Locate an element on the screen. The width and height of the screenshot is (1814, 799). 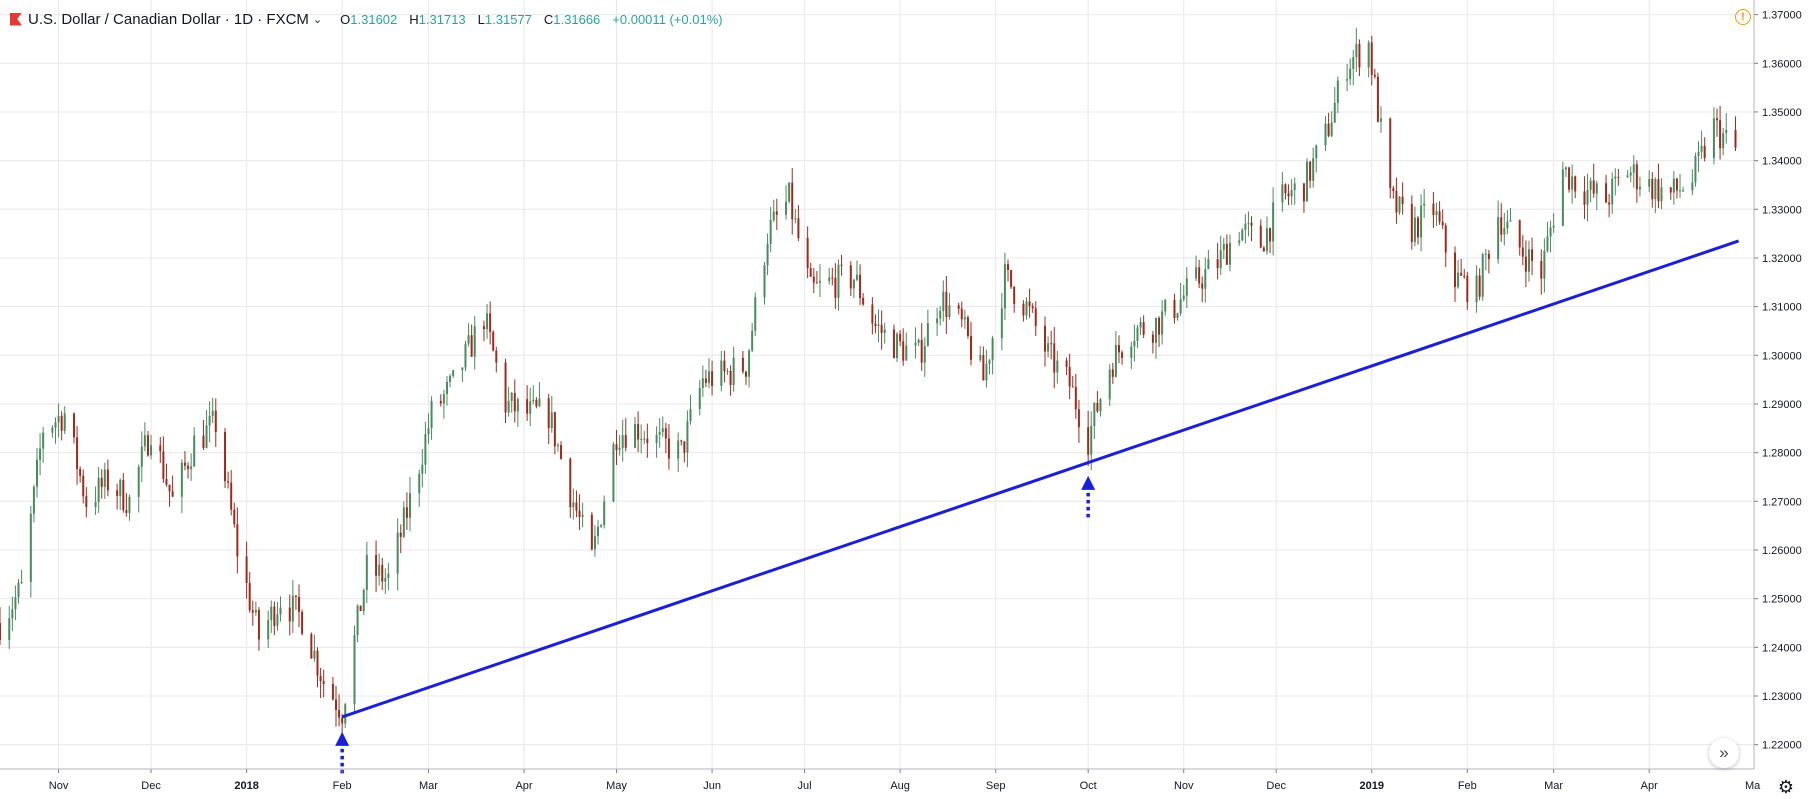
x-tick-label: Oct is located at coordinates (1088, 786).